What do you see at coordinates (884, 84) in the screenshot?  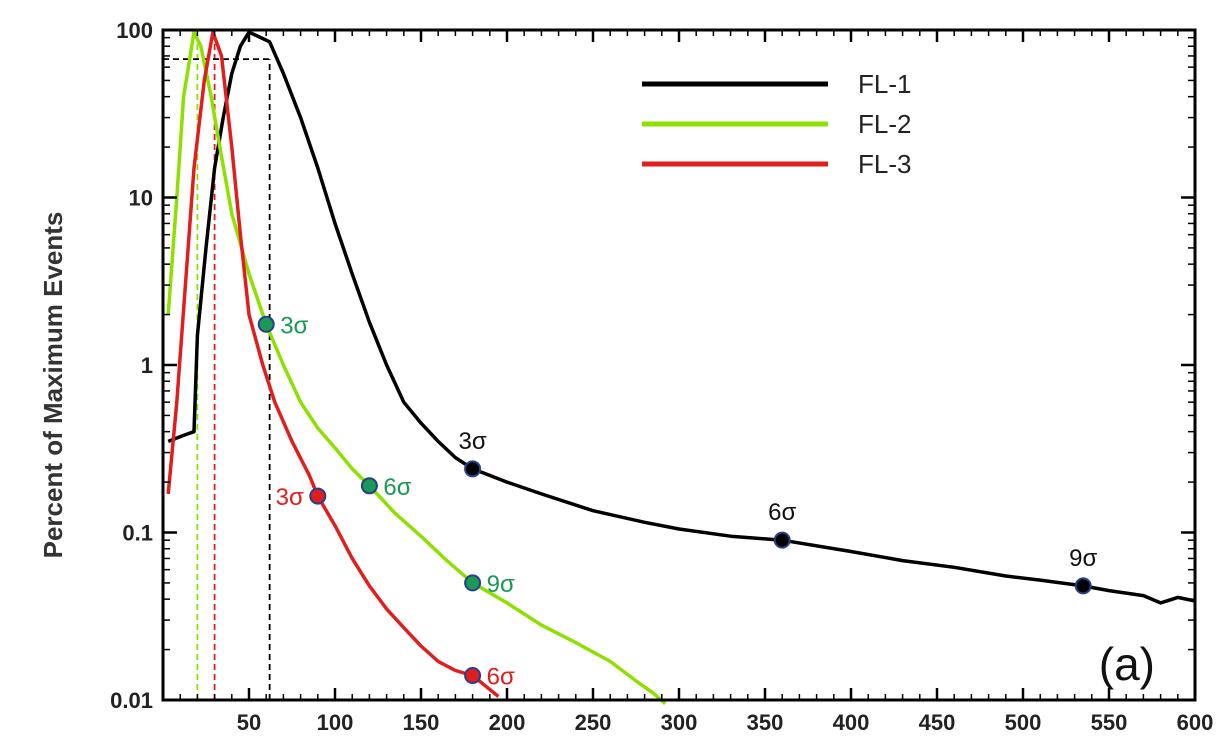 I see `legend-label-fl-1: FL-1` at bounding box center [884, 84].